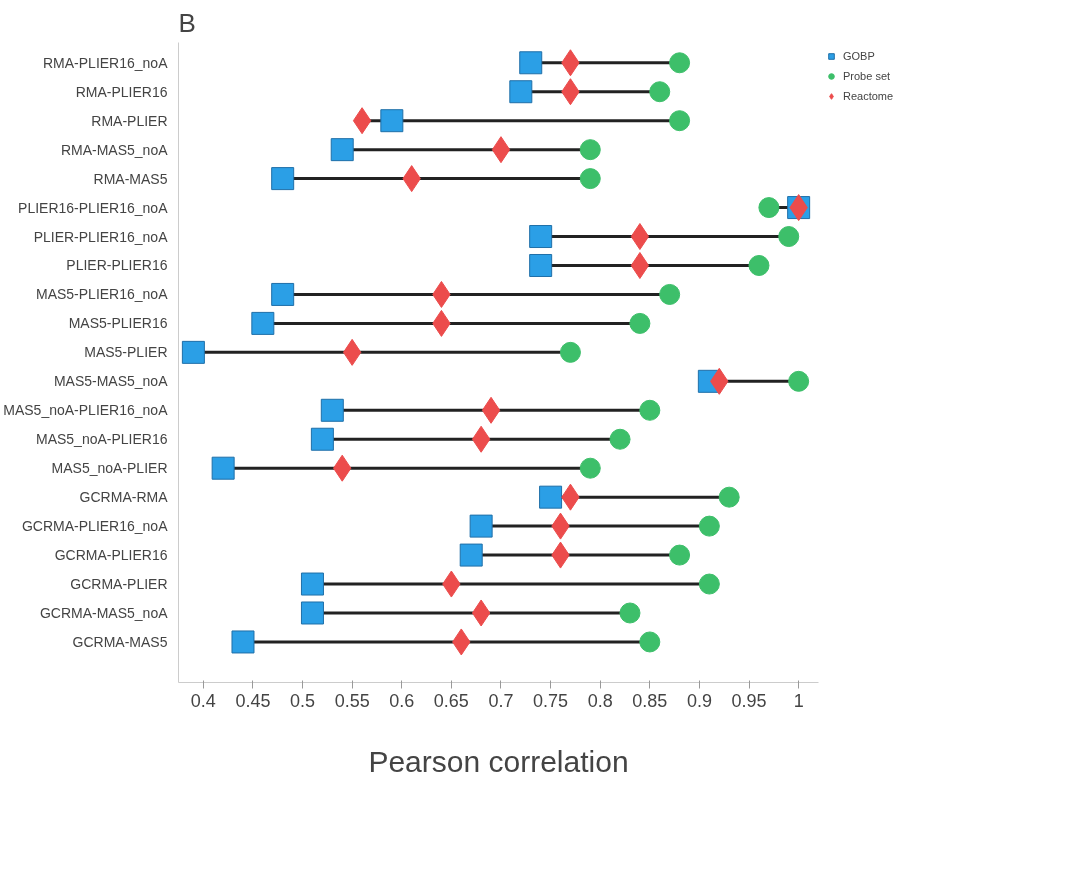  What do you see at coordinates (120, 641) in the screenshot?
I see `y-tick-label: GCRMA-MAS5` at bounding box center [120, 641].